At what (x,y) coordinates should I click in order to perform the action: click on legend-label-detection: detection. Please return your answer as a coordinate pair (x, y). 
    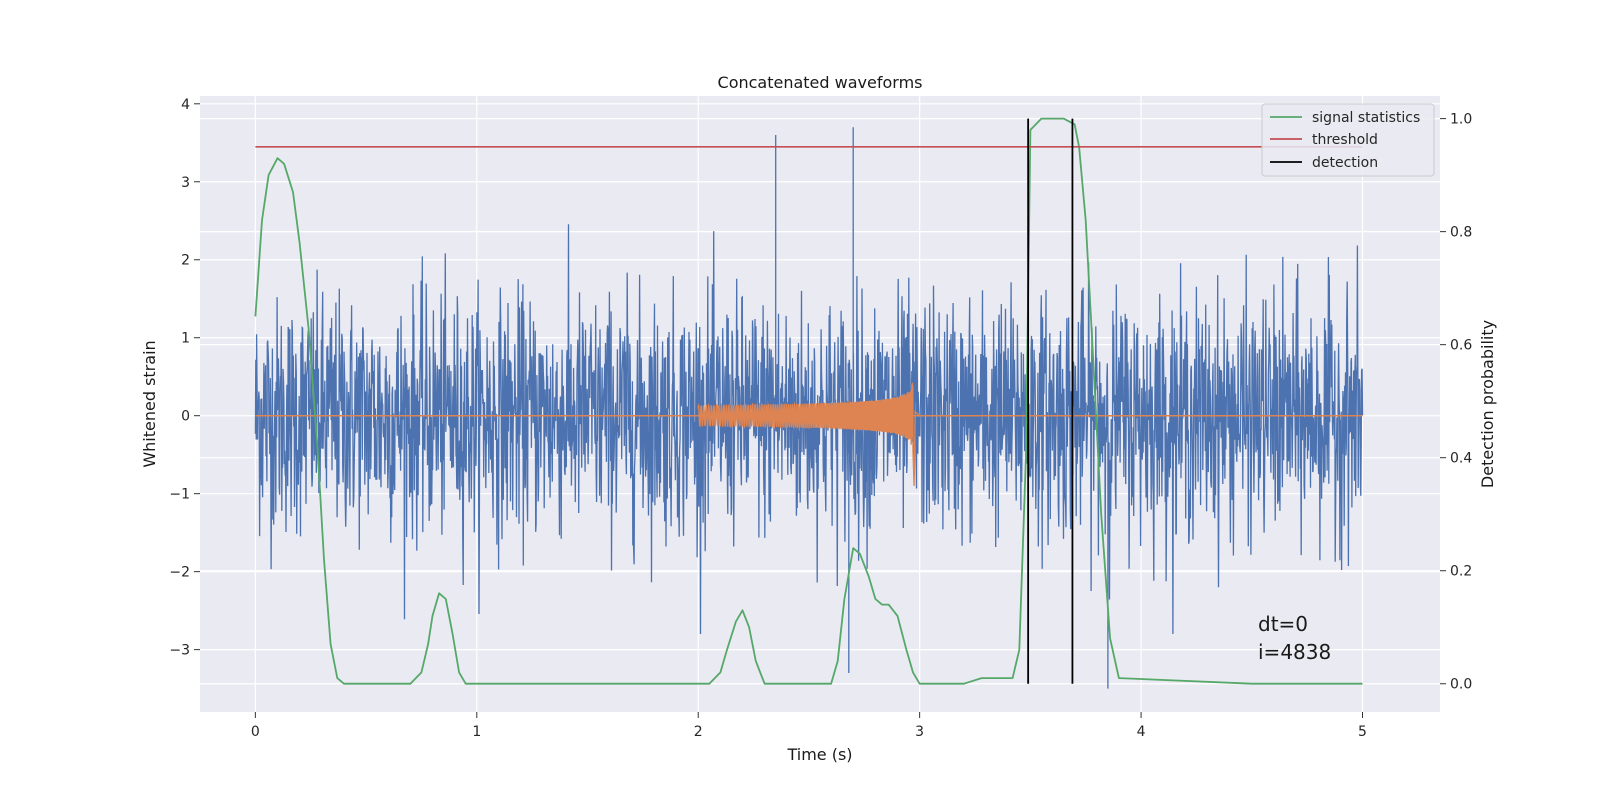
    Looking at the image, I should click on (1345, 163).